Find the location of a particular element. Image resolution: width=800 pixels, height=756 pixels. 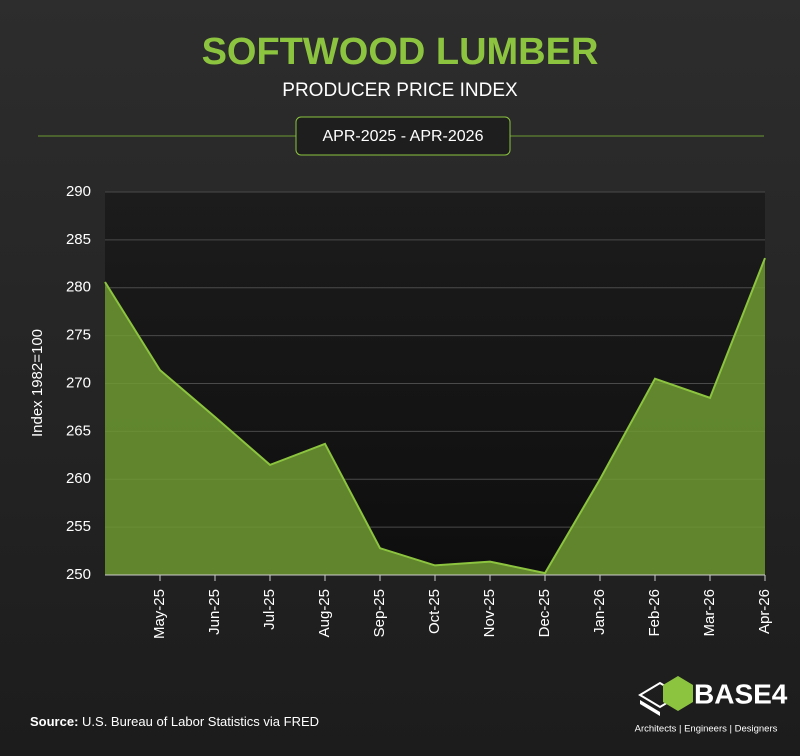

y-tick-label: 285 is located at coordinates (78, 239).